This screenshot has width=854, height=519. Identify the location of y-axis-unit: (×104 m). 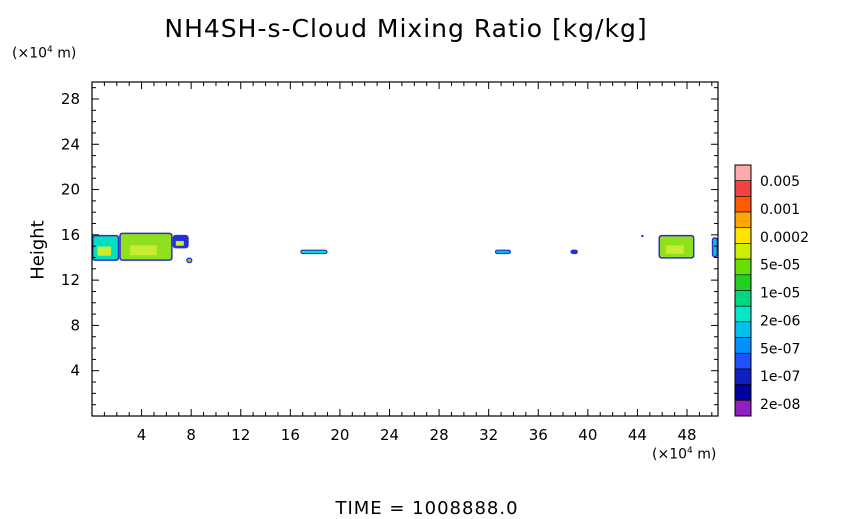
(44, 53).